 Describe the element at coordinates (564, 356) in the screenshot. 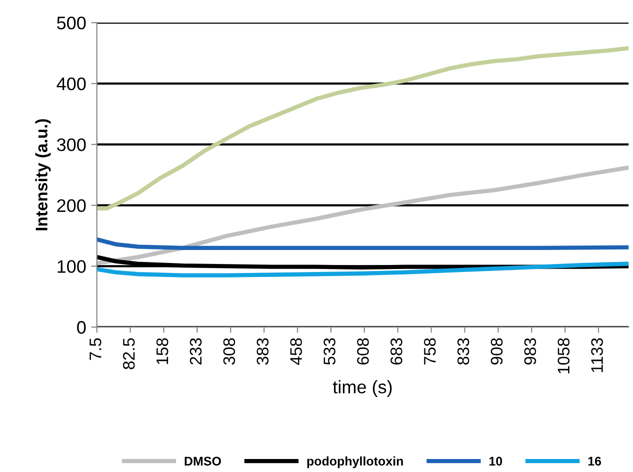

I see `x-tick-label: 1058` at that location.